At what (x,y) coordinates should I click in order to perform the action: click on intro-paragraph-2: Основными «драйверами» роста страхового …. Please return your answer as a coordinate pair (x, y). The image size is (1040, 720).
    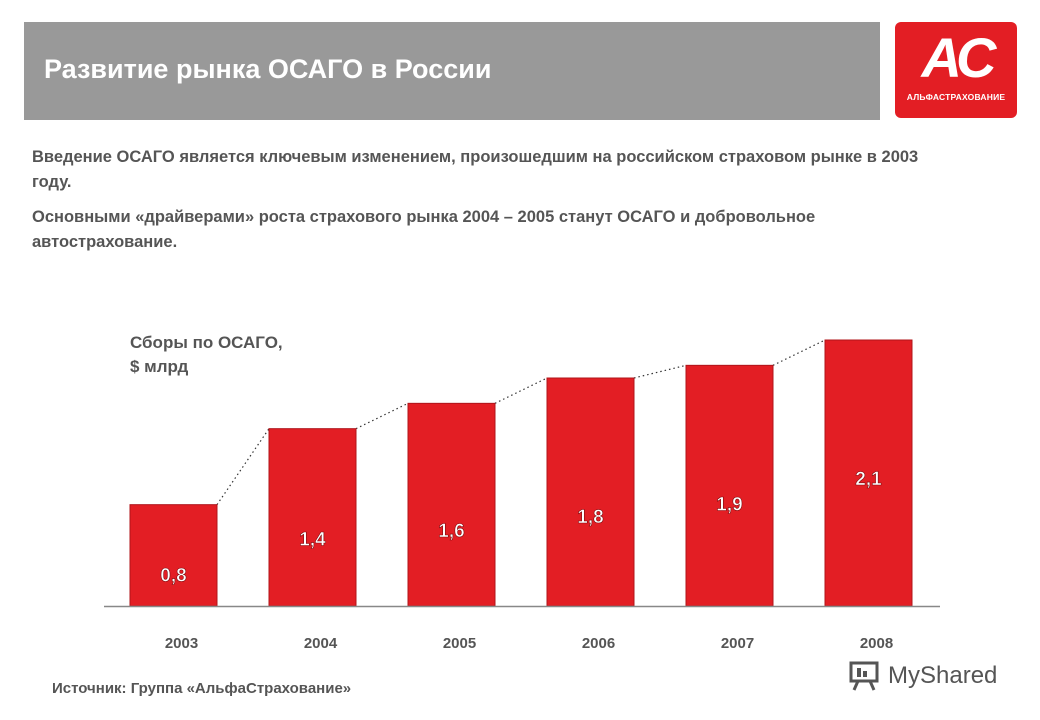
    Looking at the image, I should click on (424, 229).